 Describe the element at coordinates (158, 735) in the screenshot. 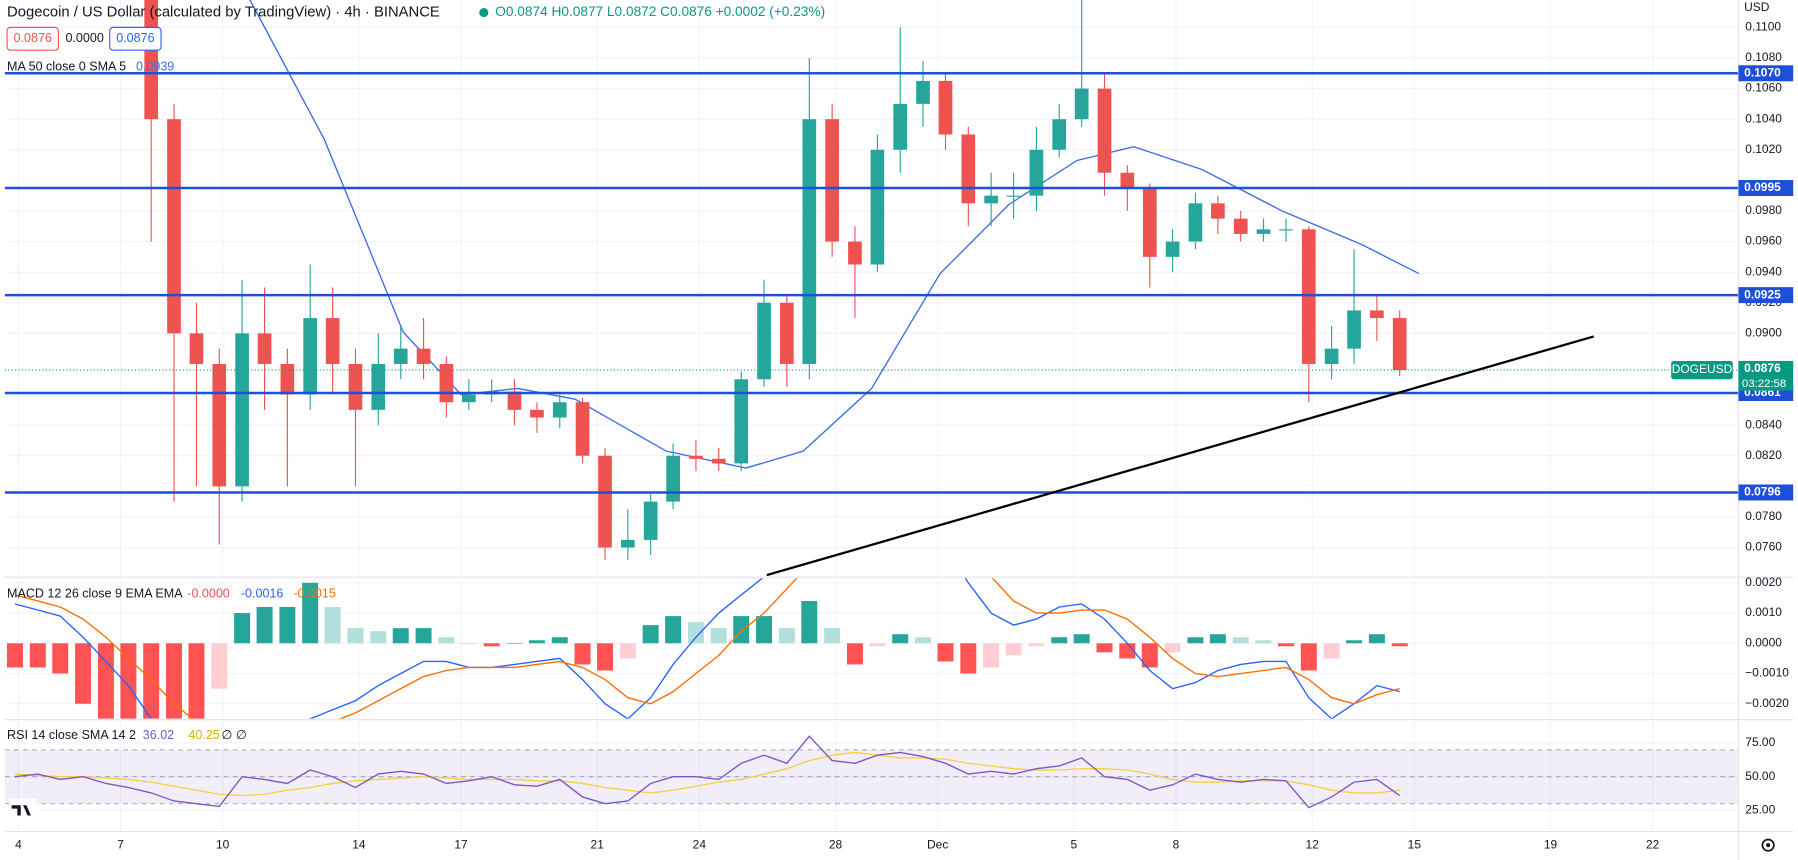

I see `rsi-value: 36.02` at that location.